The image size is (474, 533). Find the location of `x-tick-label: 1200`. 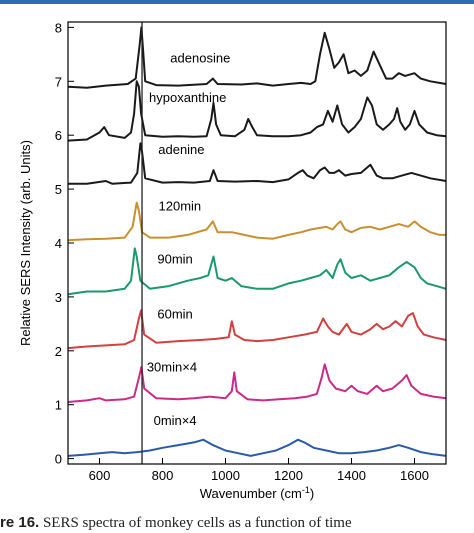

x-tick-label: 1200 is located at coordinates (288, 475).